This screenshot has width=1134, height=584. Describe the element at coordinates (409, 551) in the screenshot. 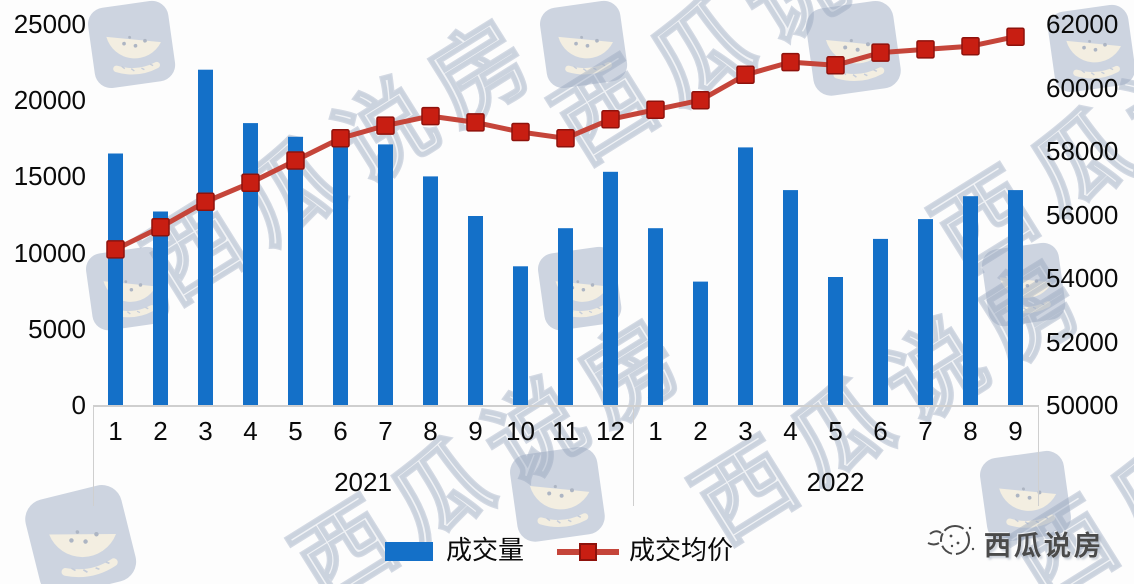

I see `legend-volume-swatch` at that location.